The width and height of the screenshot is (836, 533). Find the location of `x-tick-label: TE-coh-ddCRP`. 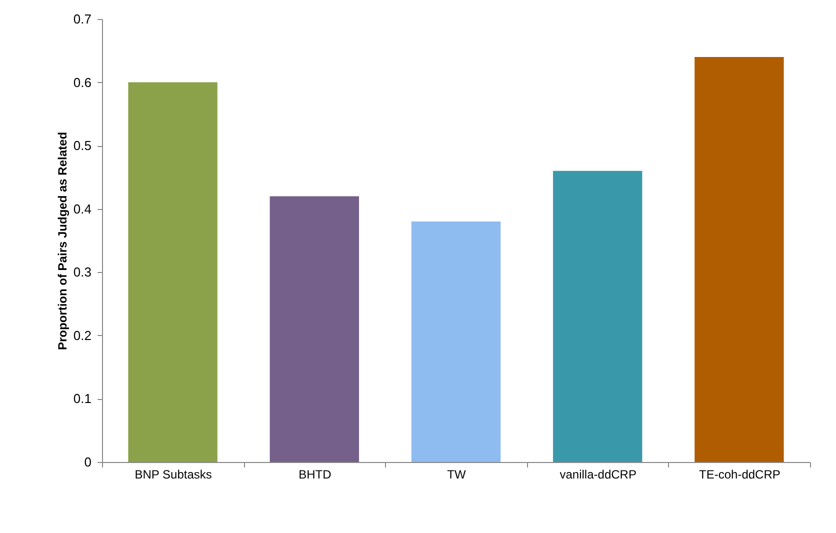

x-tick-label: TE-coh-ddCRP is located at coordinates (739, 475).